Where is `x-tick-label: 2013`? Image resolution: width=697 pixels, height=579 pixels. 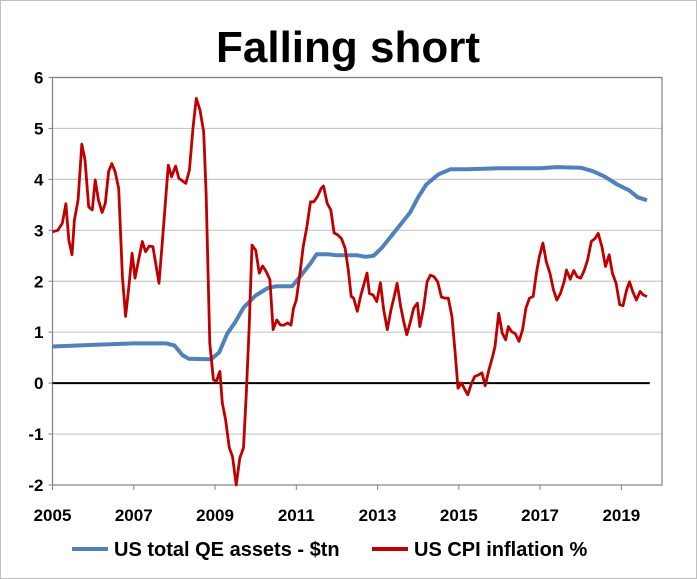
x-tick-label: 2013 is located at coordinates (378, 515).